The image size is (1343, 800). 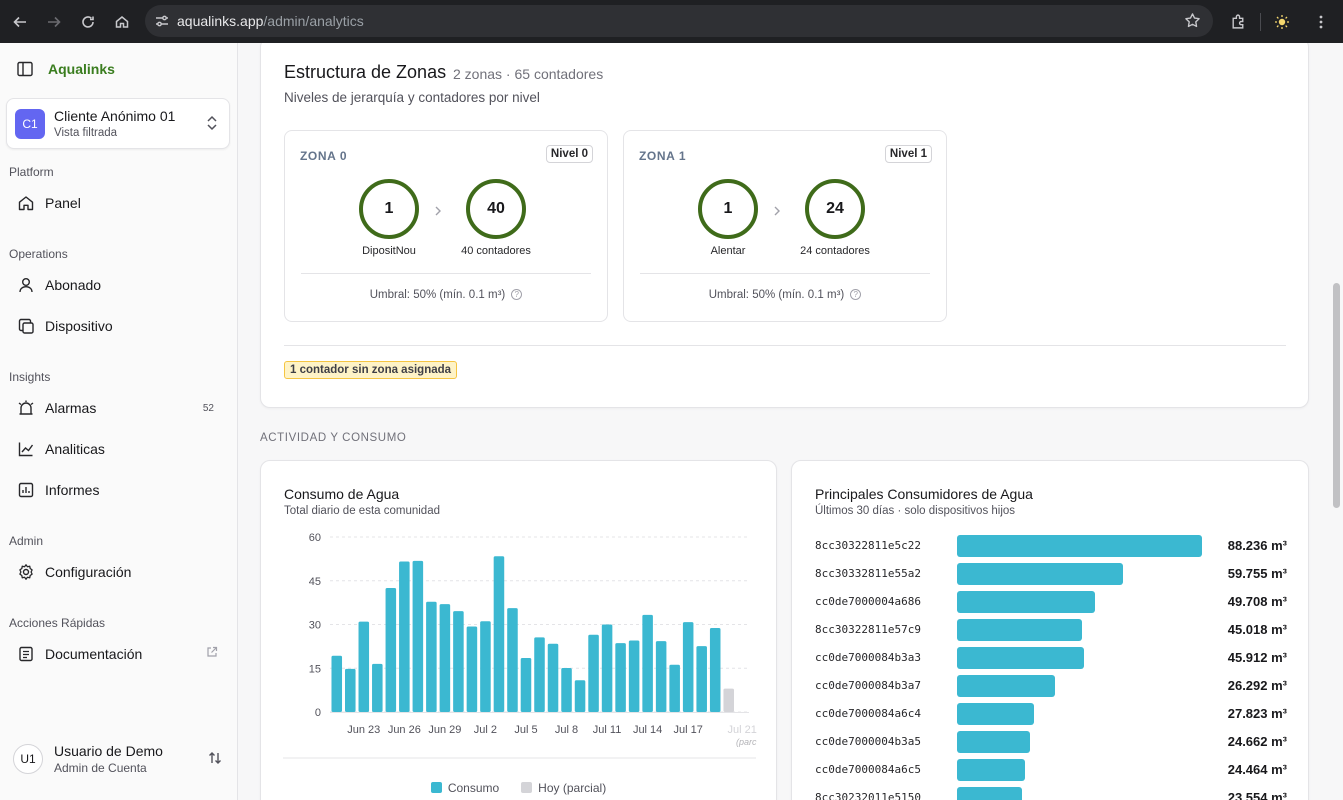 I want to click on divider, so click(x=785, y=345).